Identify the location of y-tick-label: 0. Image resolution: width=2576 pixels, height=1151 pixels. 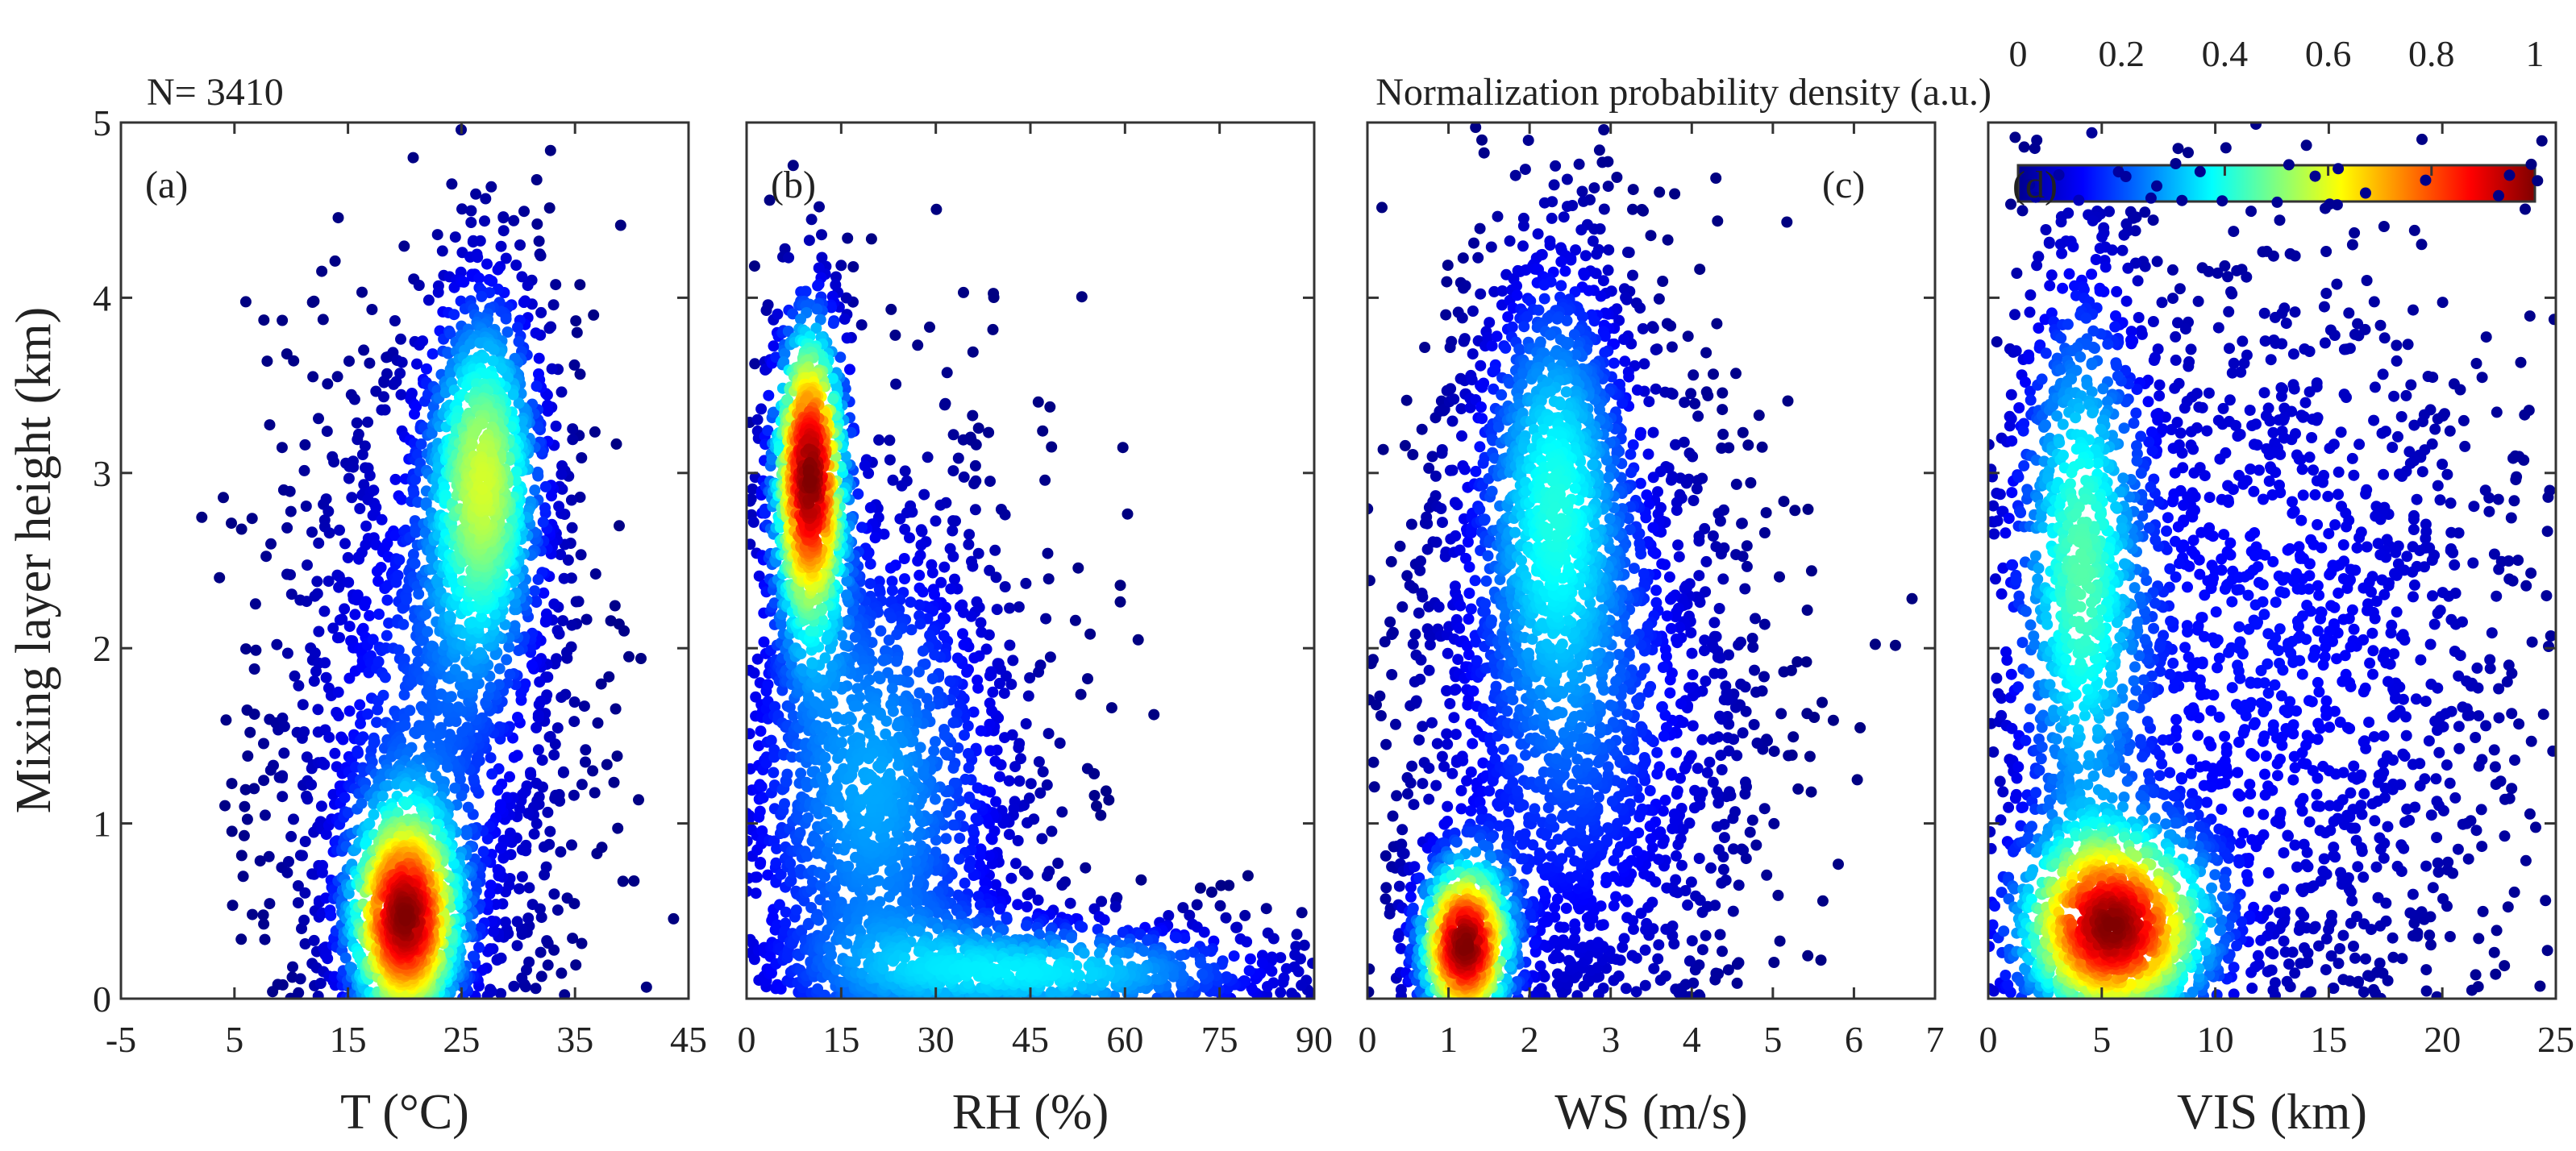
(102, 999).